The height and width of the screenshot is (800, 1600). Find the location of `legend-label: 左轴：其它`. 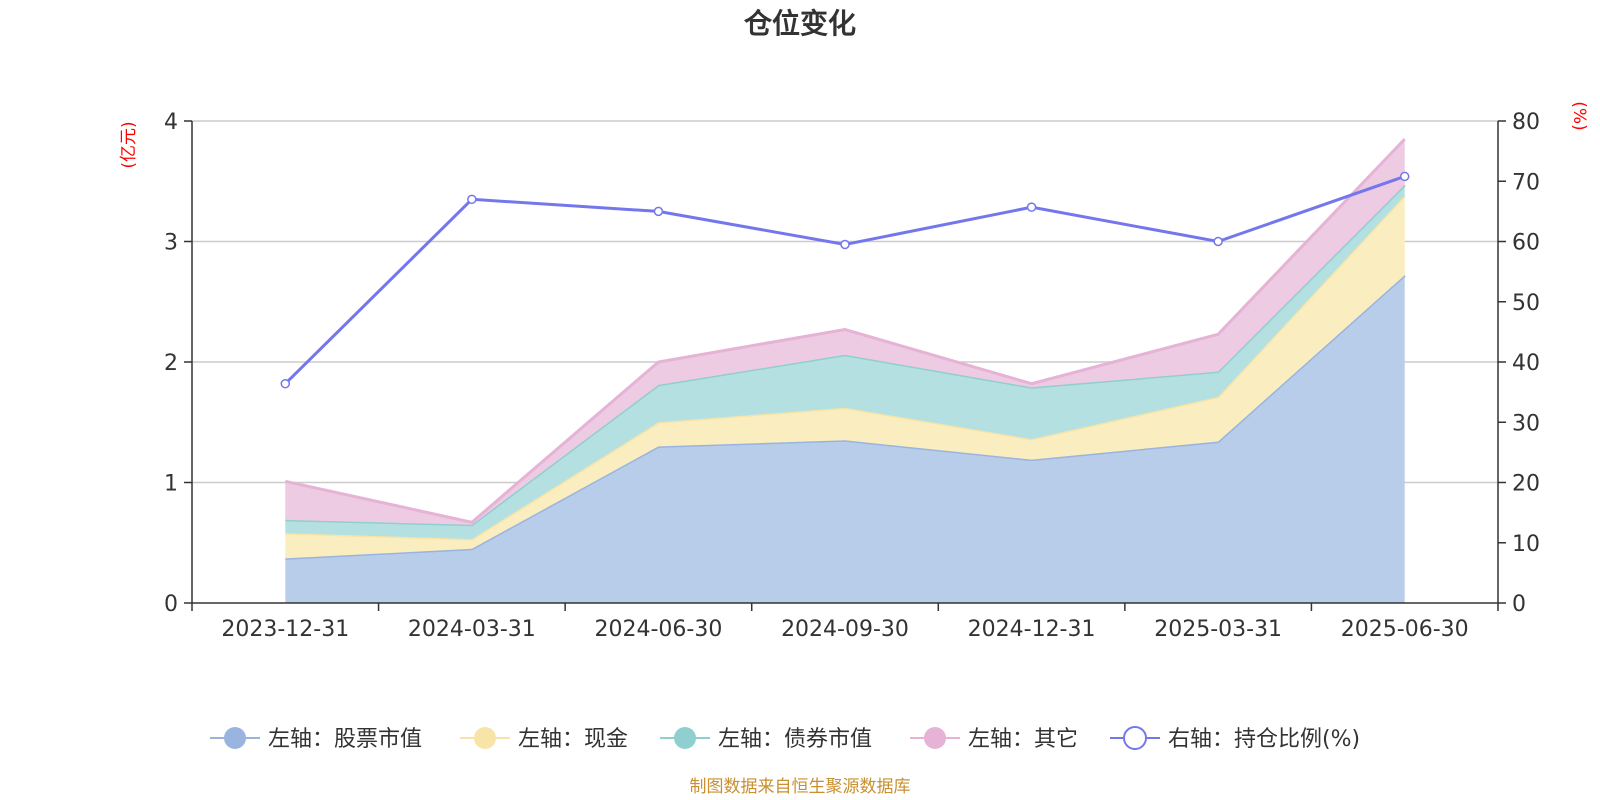

legend-label: 左轴：其它 is located at coordinates (1023, 739).